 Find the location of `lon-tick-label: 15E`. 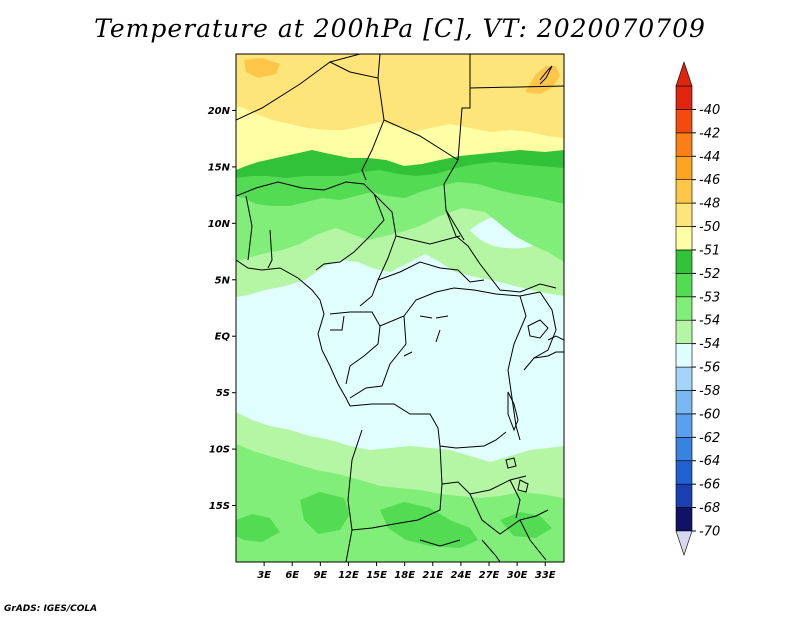

lon-tick-label: 15E is located at coordinates (376, 575).